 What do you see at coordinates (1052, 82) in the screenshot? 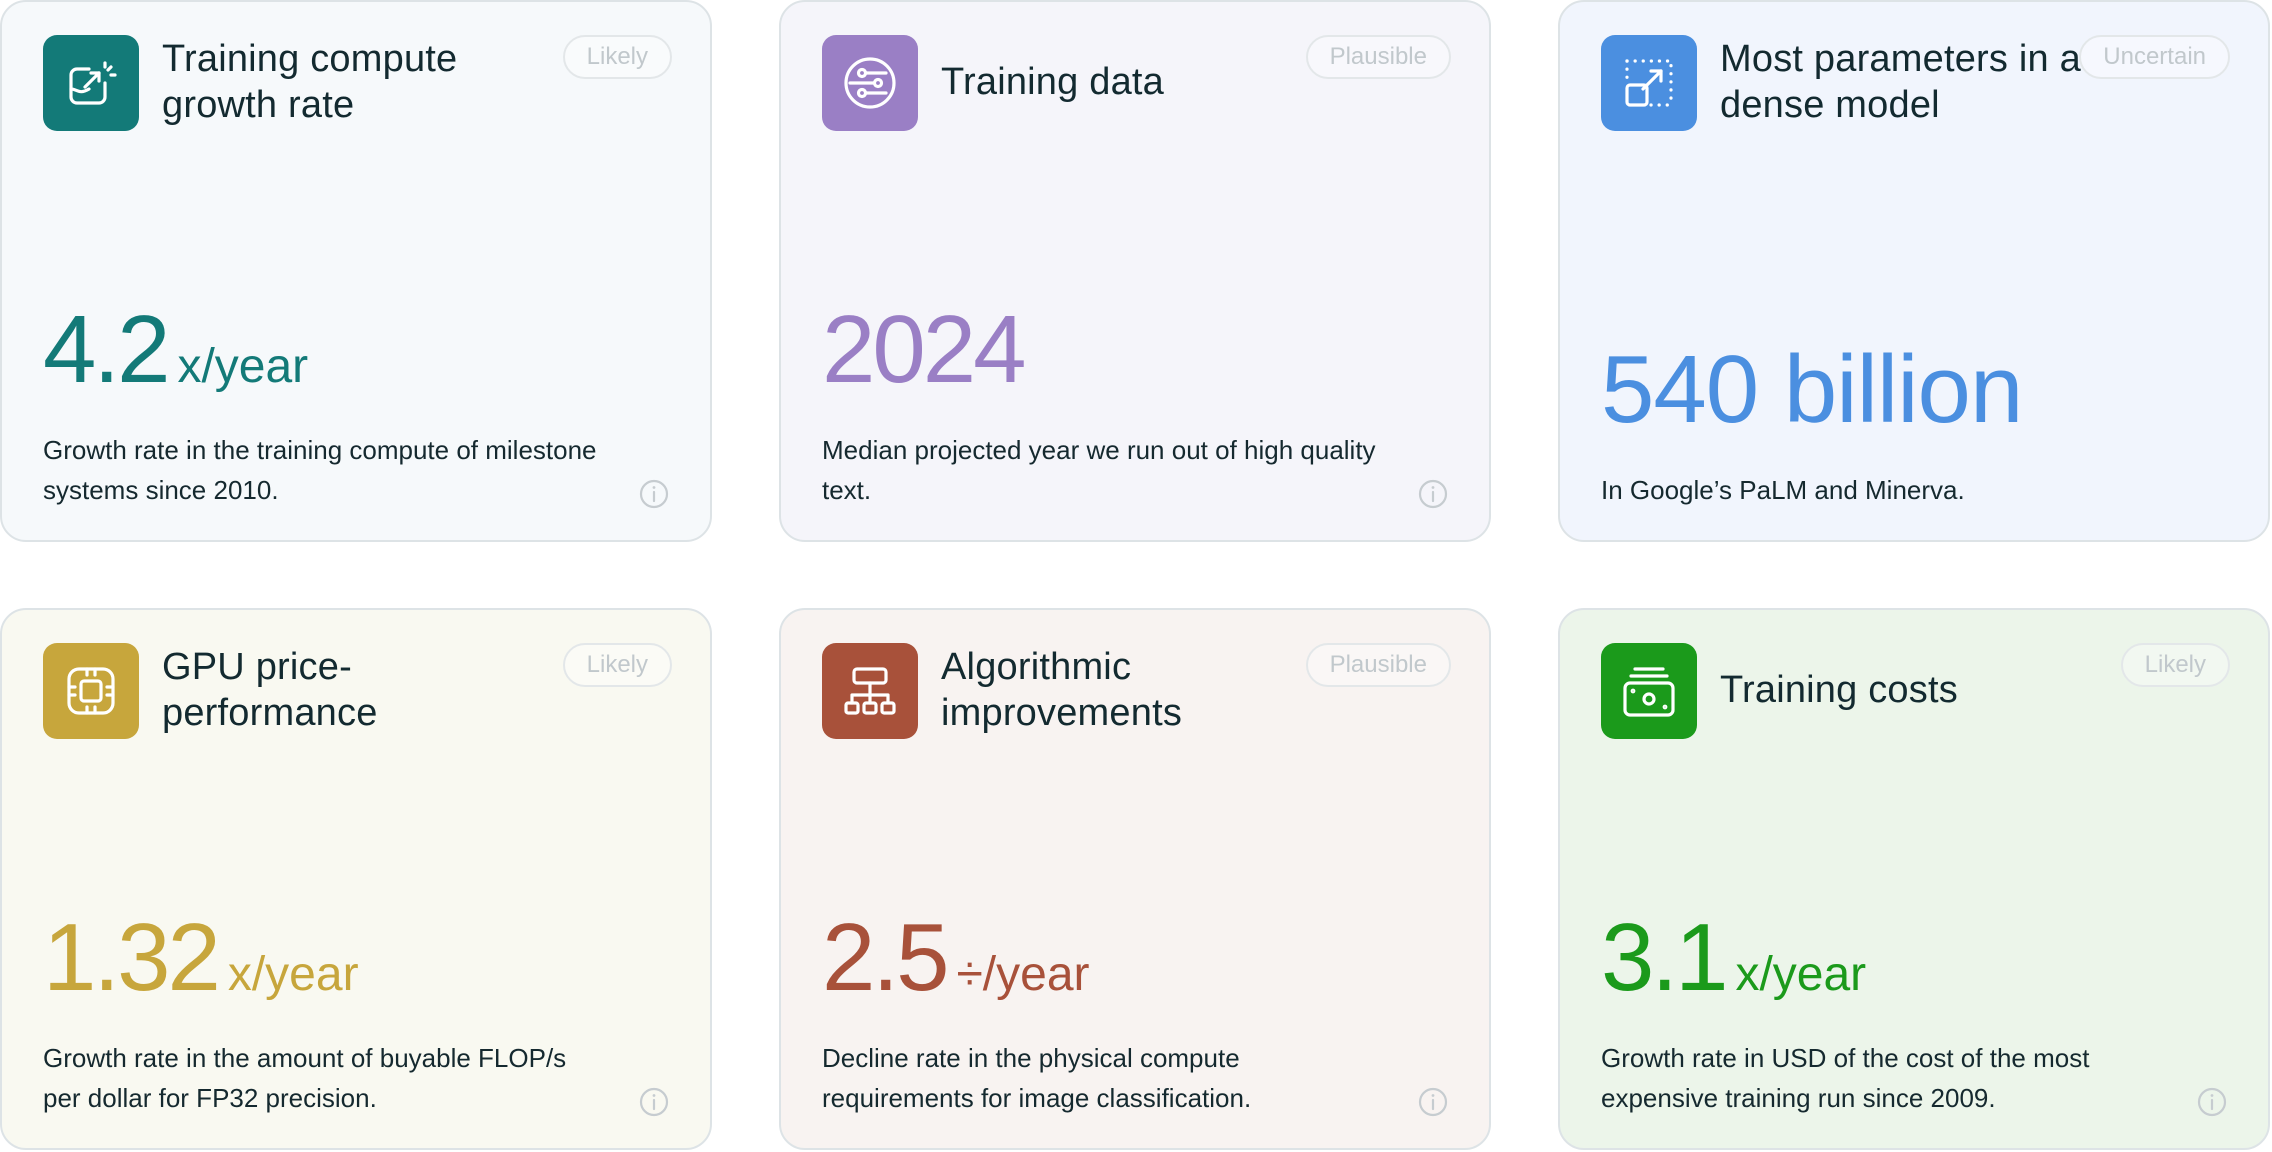
I see `card-title: Training data` at bounding box center [1052, 82].